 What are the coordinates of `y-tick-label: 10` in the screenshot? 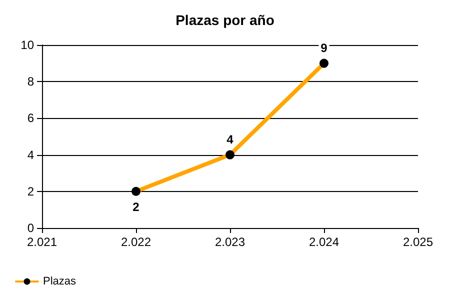 It's located at (27, 45).